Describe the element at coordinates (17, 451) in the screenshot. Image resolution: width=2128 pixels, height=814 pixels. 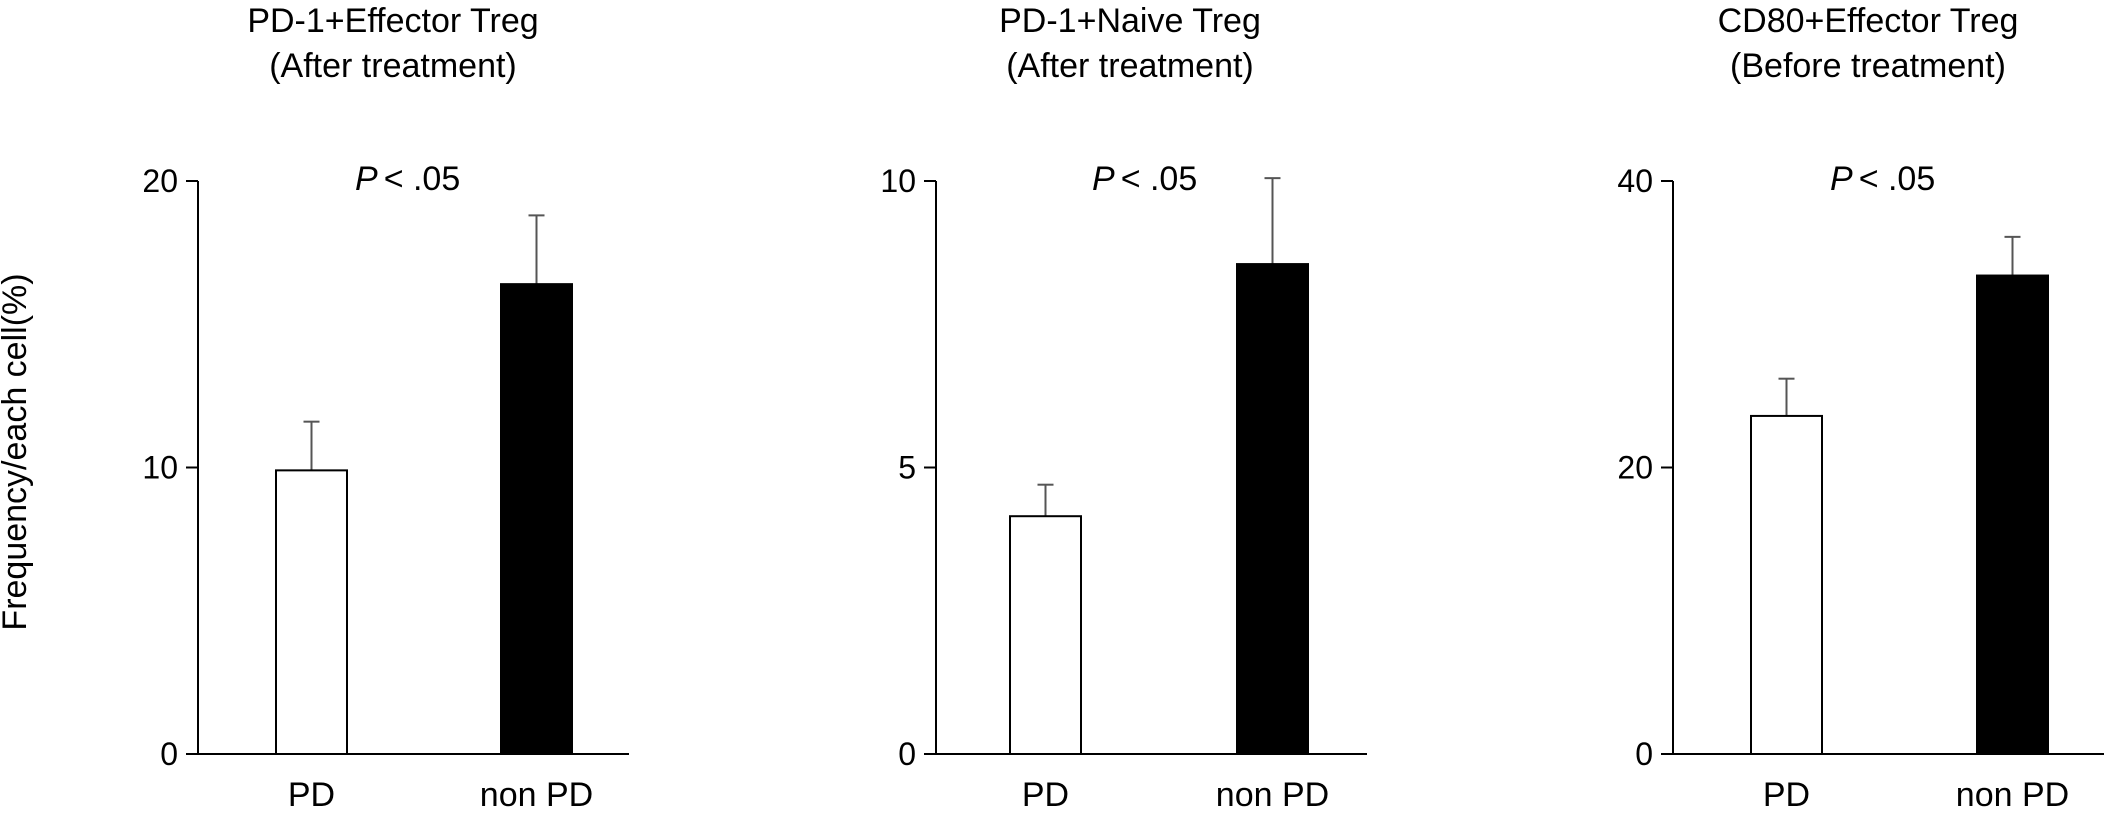
I see `y-axis-label: Frequency/each cell(%)` at that location.